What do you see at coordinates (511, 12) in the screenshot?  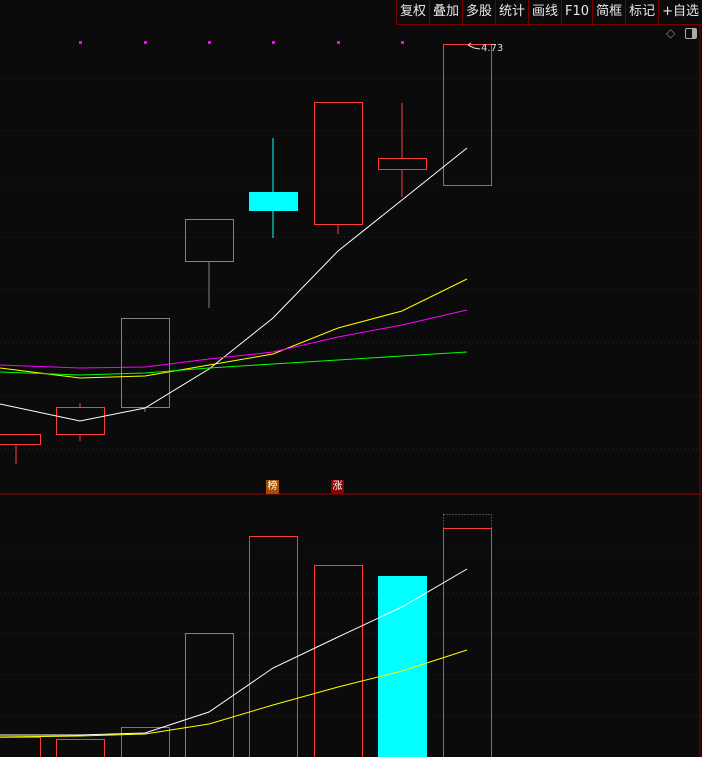 I see `statistics-button: 统计` at bounding box center [511, 12].